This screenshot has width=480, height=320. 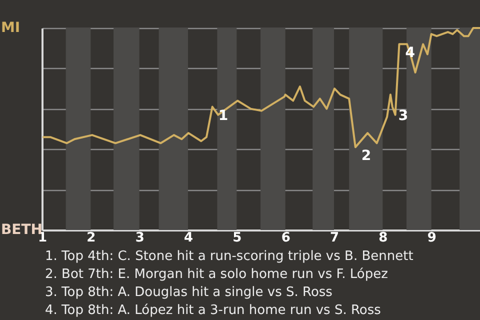 What do you see at coordinates (431, 238) in the screenshot?
I see `x-tick-label: 9` at bounding box center [431, 238].